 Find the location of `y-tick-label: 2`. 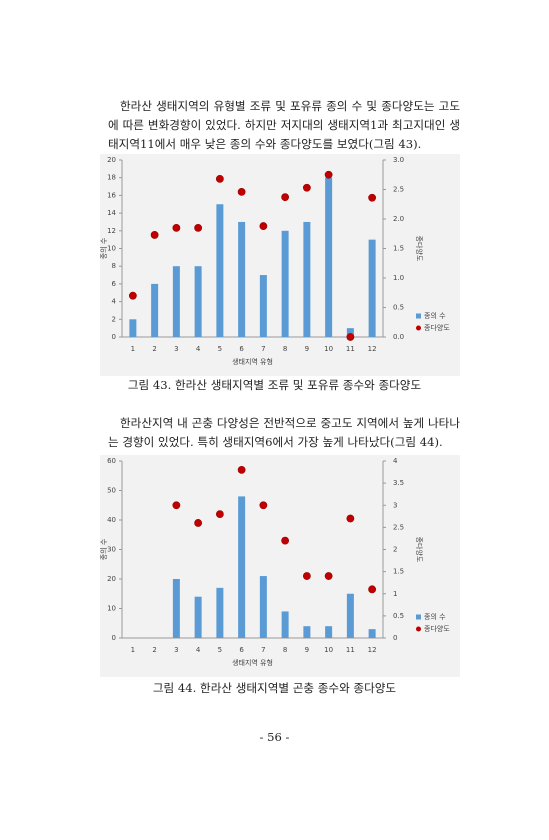

y-tick-label: 2 is located at coordinates (114, 319).